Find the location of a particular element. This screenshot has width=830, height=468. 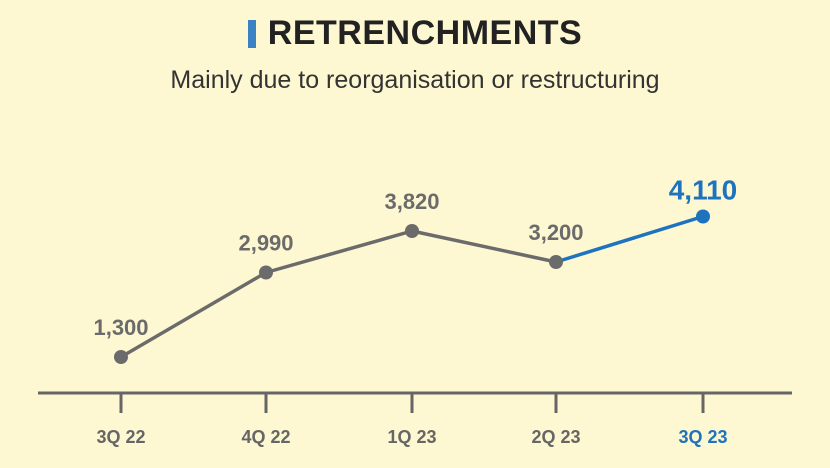

x-tick-label-1: 4Q 22 is located at coordinates (265, 437).